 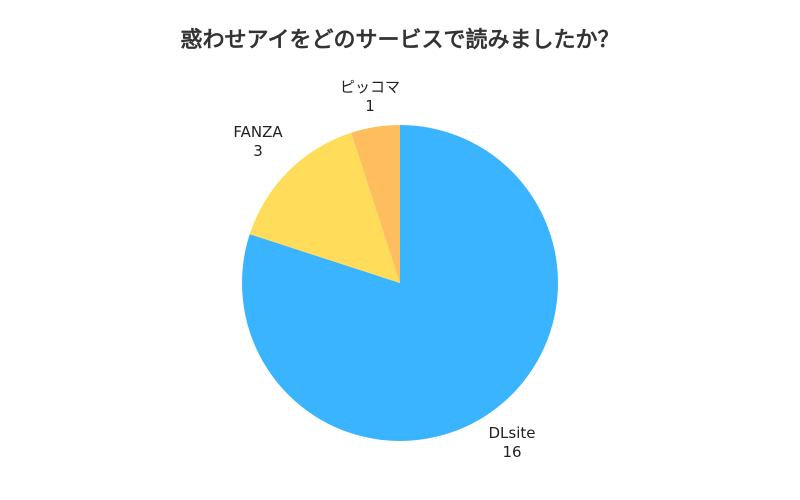 I want to click on slice-label-name: ピッコマ, so click(x=370, y=87).